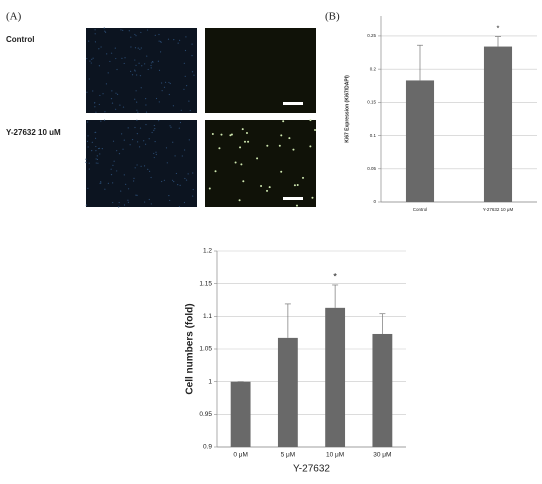 This screenshot has width=542, height=484. Describe the element at coordinates (293, 198) in the screenshot. I see `scale-bar` at that location.